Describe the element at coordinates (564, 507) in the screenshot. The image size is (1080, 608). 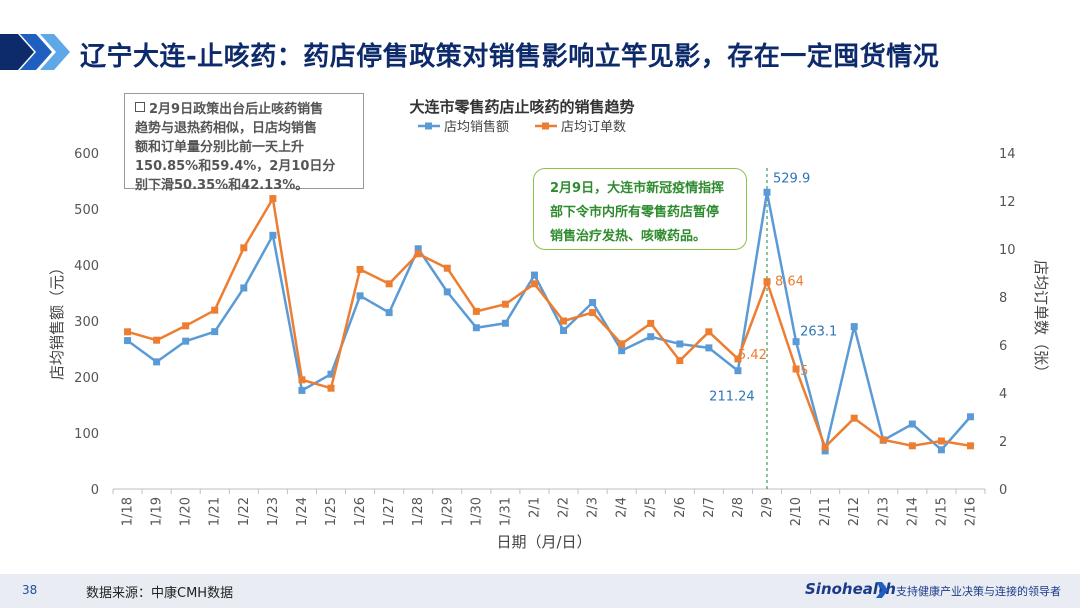
I see `x-tick-label: 2/2` at that location.